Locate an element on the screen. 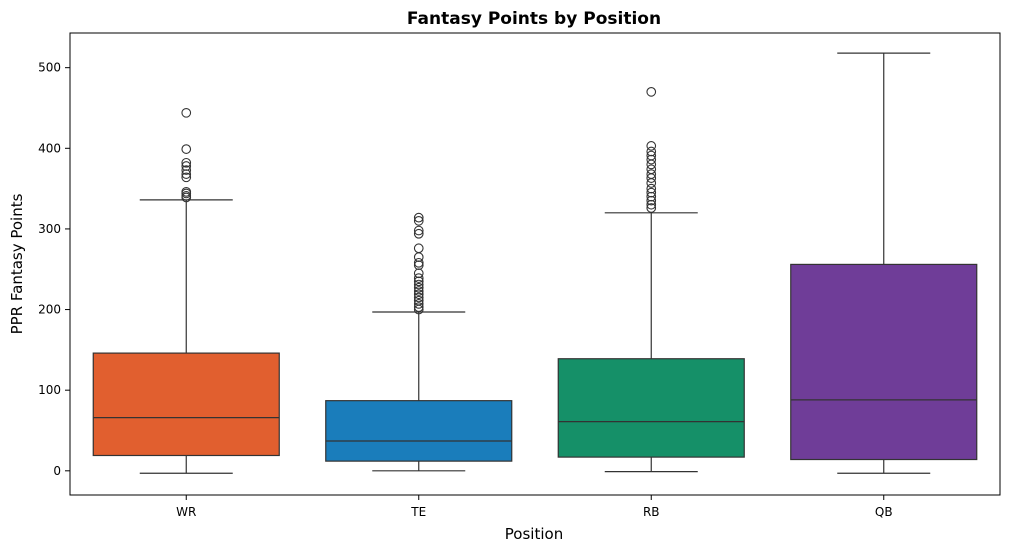 The image size is (1009, 552). y-axis: 0 100 200 300 400 500 is located at coordinates (54, 269).